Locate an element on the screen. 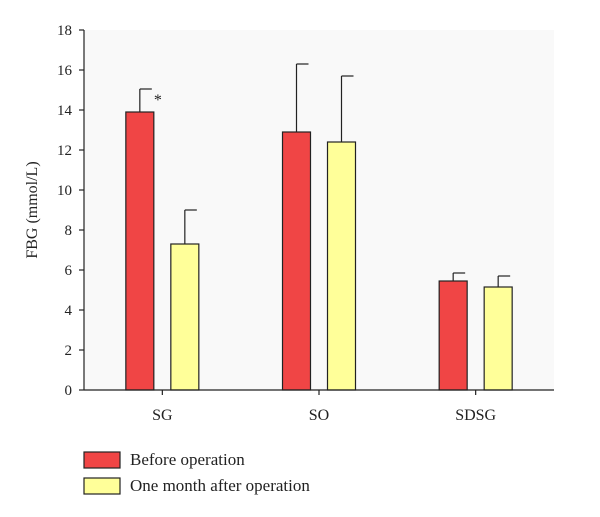 This screenshot has width=600, height=517. legend-swatch-after is located at coordinates (102, 486).